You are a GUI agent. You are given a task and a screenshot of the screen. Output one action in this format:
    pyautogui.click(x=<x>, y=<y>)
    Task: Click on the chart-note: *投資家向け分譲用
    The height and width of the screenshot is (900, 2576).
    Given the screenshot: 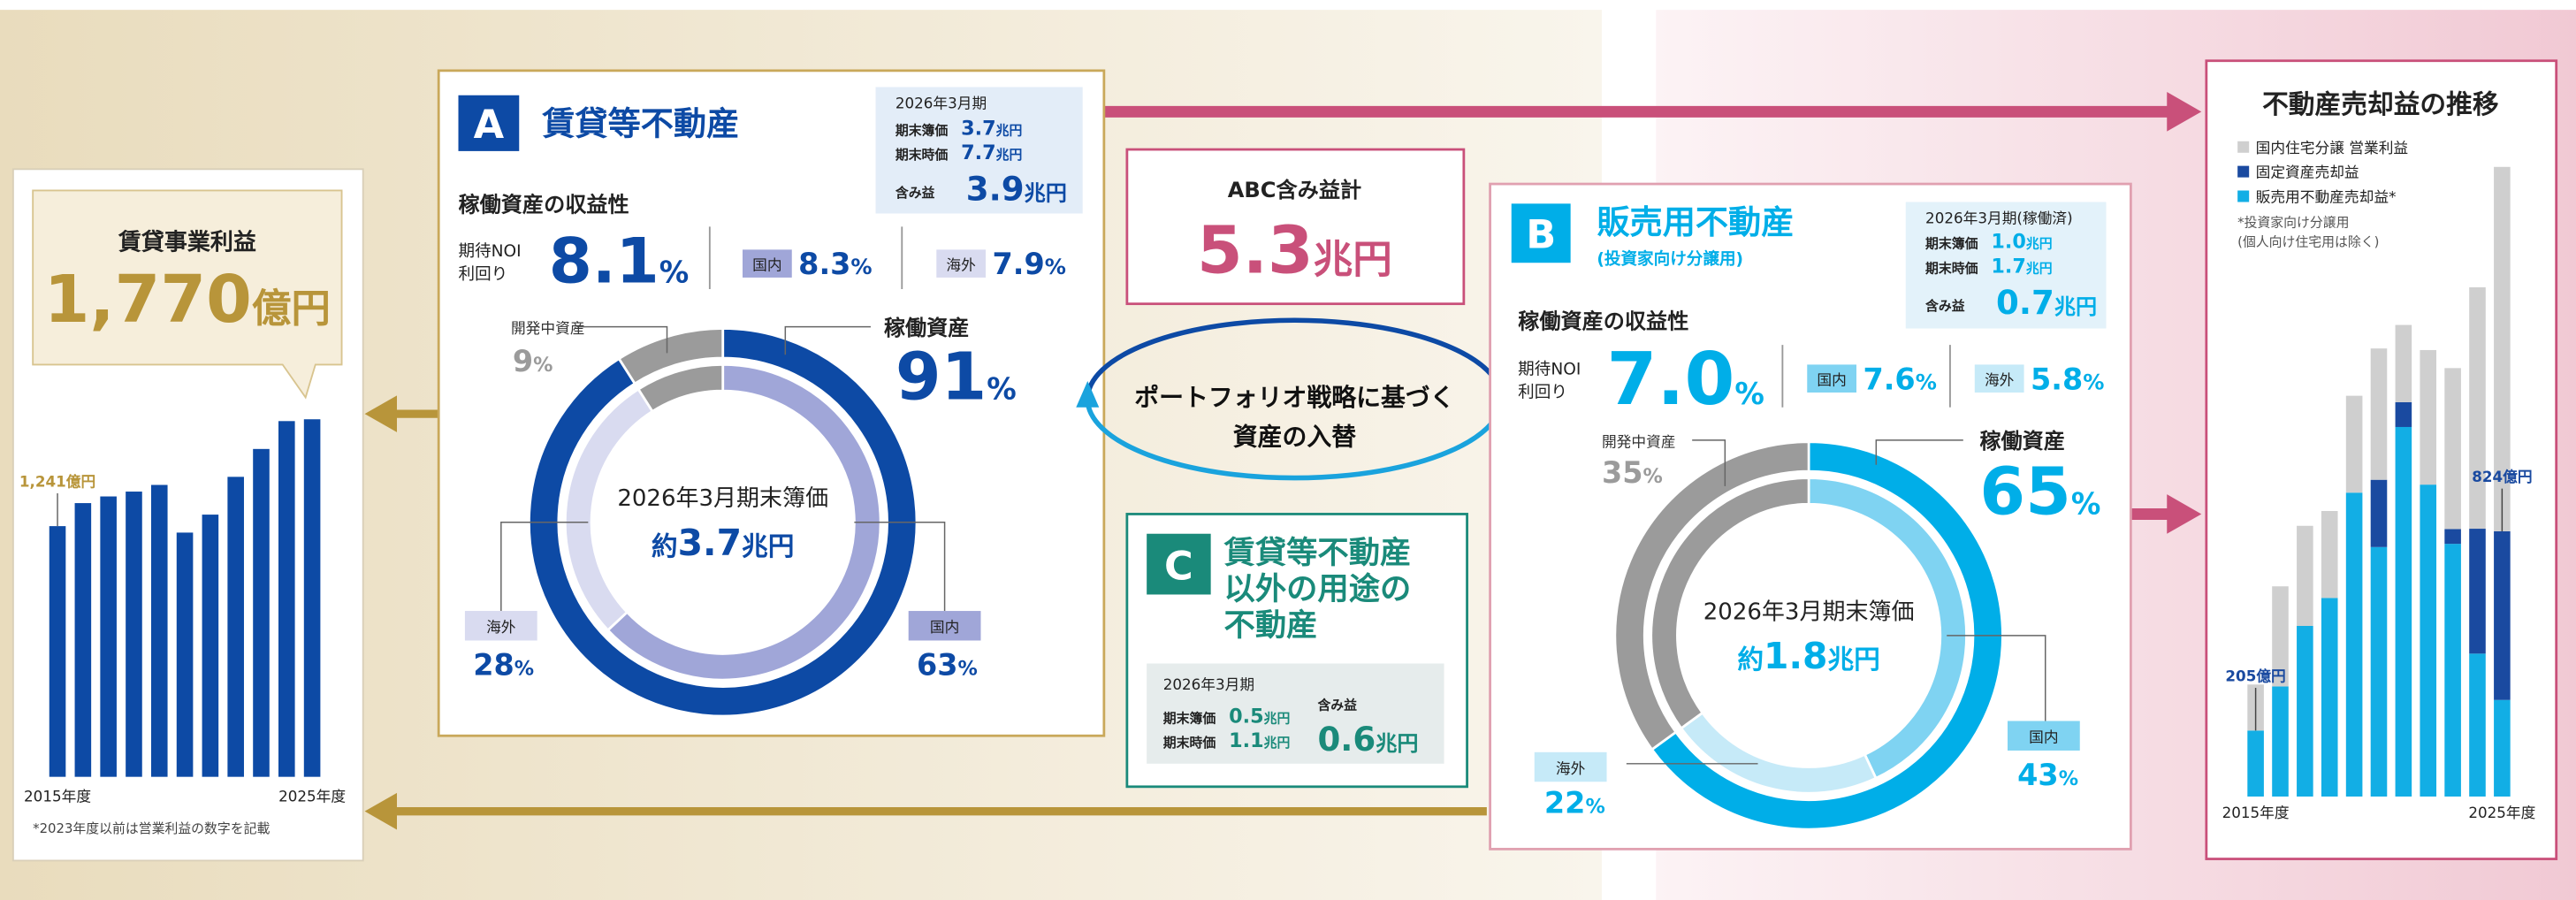 What is the action you would take?
    pyautogui.click(x=2293, y=222)
    